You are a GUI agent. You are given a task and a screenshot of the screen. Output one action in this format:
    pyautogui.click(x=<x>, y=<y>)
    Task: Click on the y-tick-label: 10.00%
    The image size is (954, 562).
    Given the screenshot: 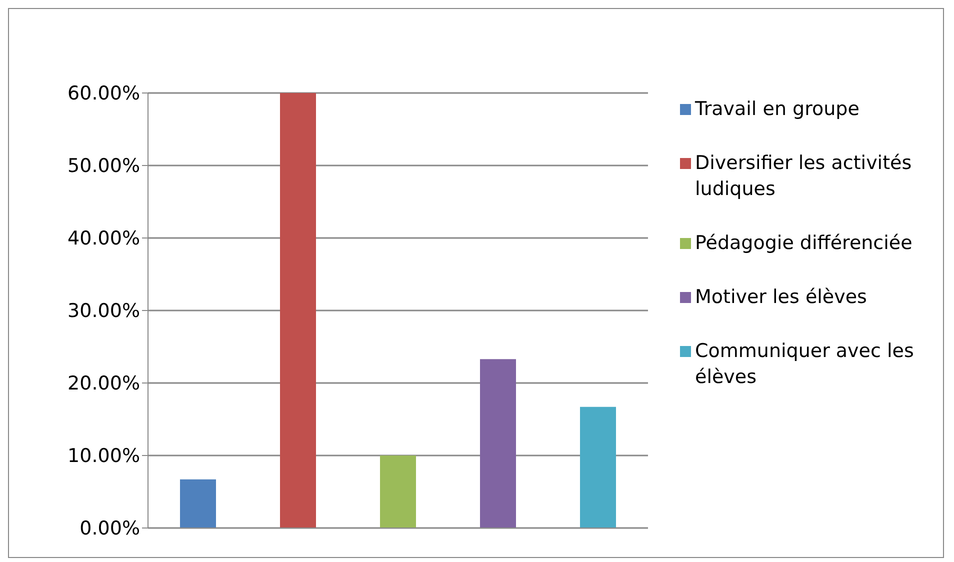 What is the action you would take?
    pyautogui.click(x=104, y=456)
    